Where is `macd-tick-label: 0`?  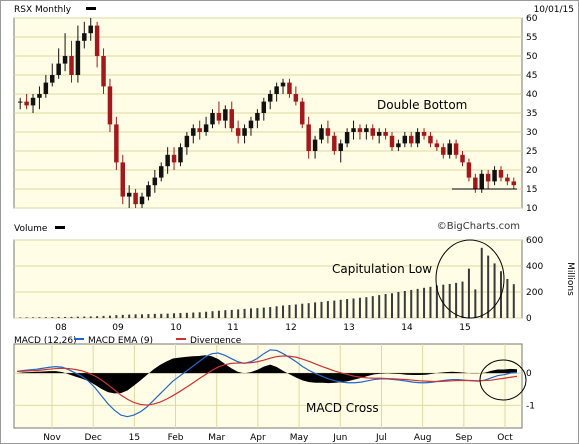
macd-tick-label: 0 is located at coordinates (529, 374).